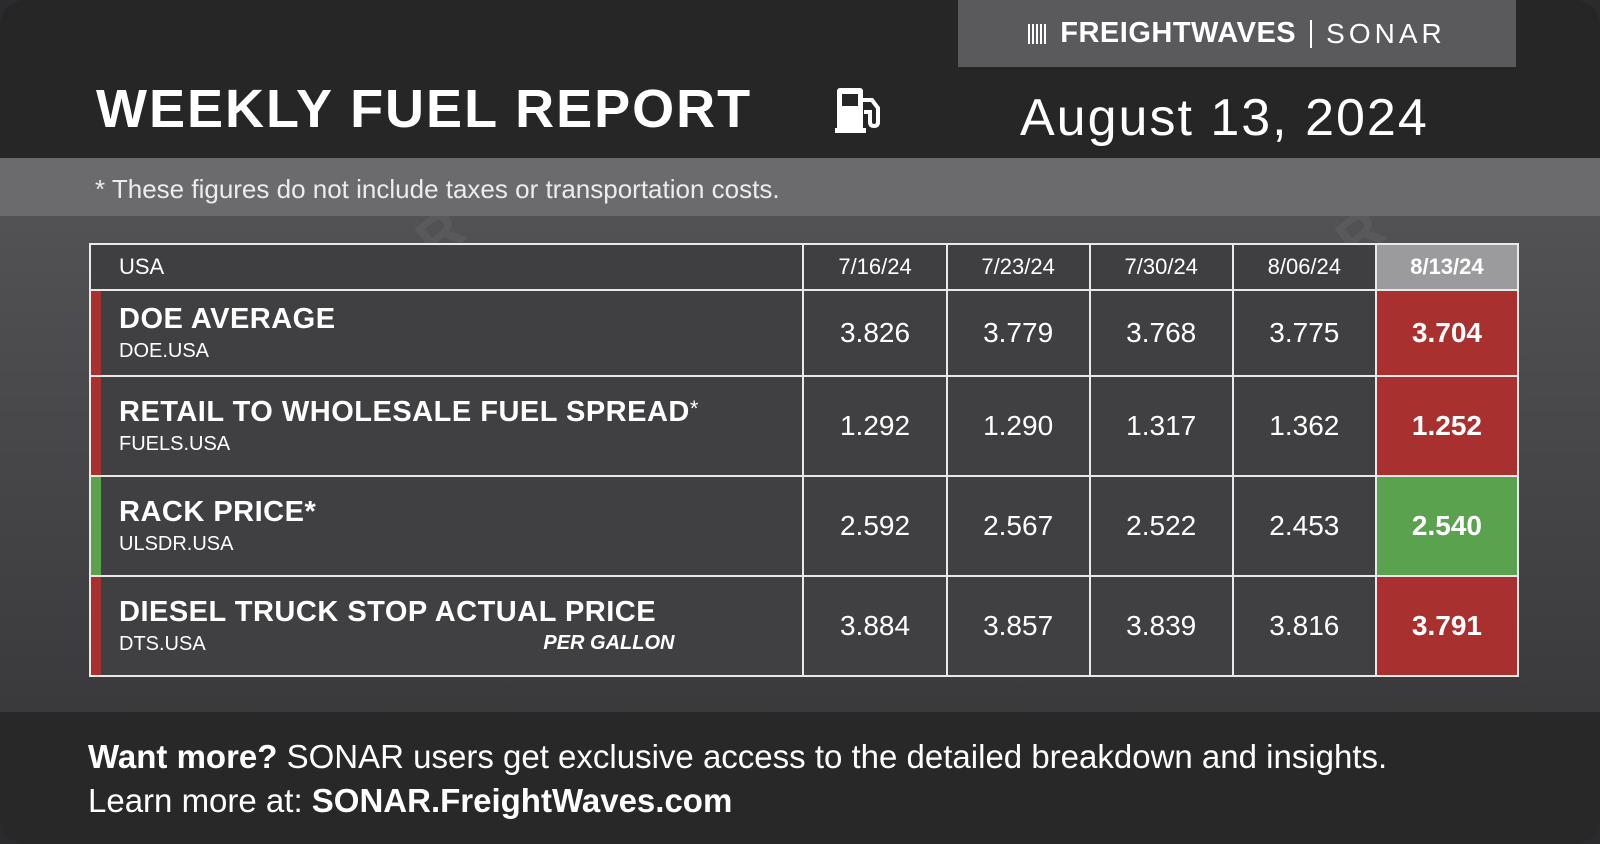 This screenshot has width=1600, height=844. I want to click on region-header: USA, so click(446, 267).